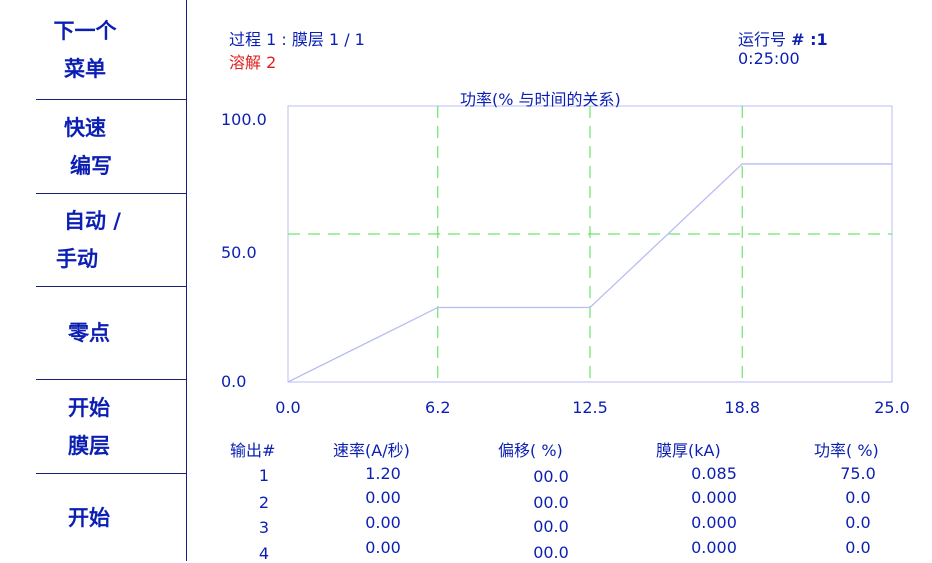 Image resolution: width=932 pixels, height=563 pixels. Describe the element at coordinates (239, 252) in the screenshot. I see `y-tick-label: 50.0` at that location.